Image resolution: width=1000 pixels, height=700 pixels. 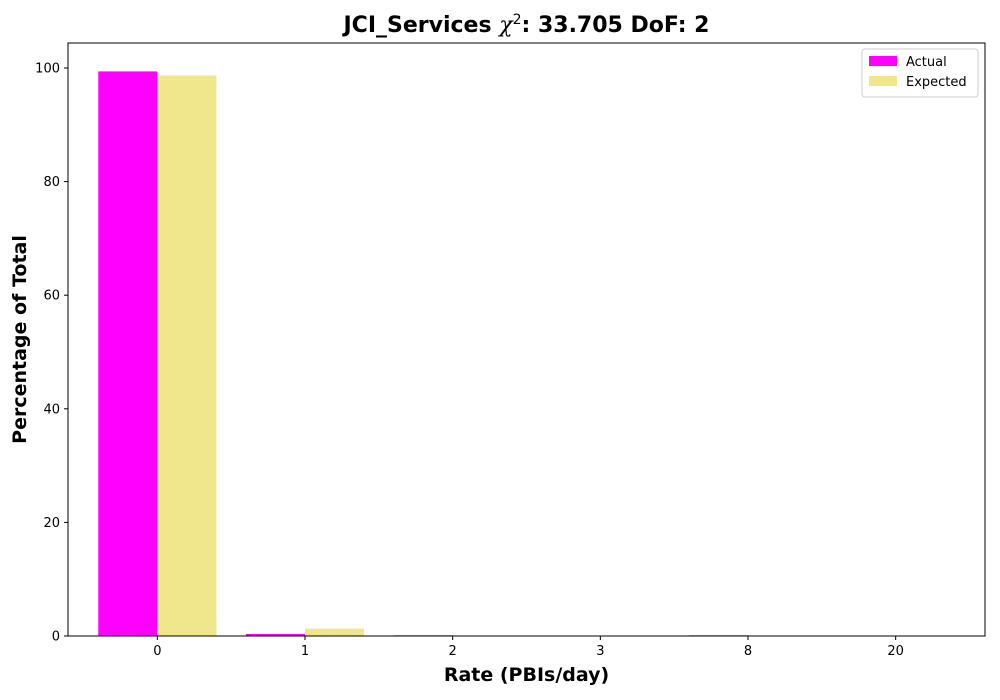 What do you see at coordinates (157, 651) in the screenshot?
I see `x-tick-label: 0` at bounding box center [157, 651].